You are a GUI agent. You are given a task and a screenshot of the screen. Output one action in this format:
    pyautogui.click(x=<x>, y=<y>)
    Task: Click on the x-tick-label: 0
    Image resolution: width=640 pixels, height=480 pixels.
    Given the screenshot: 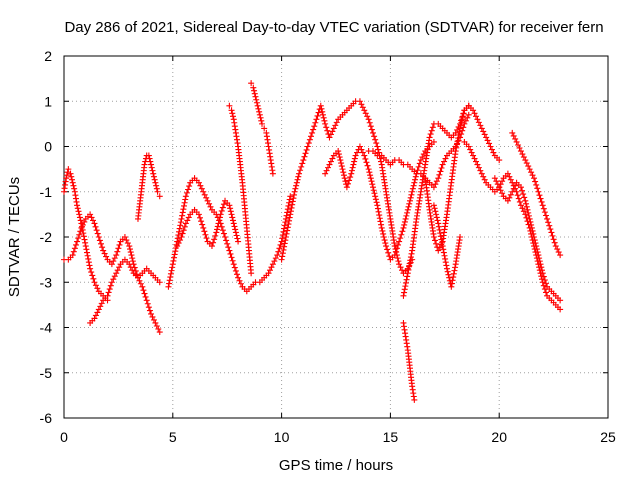 What is the action you would take?
    pyautogui.click(x=64, y=437)
    